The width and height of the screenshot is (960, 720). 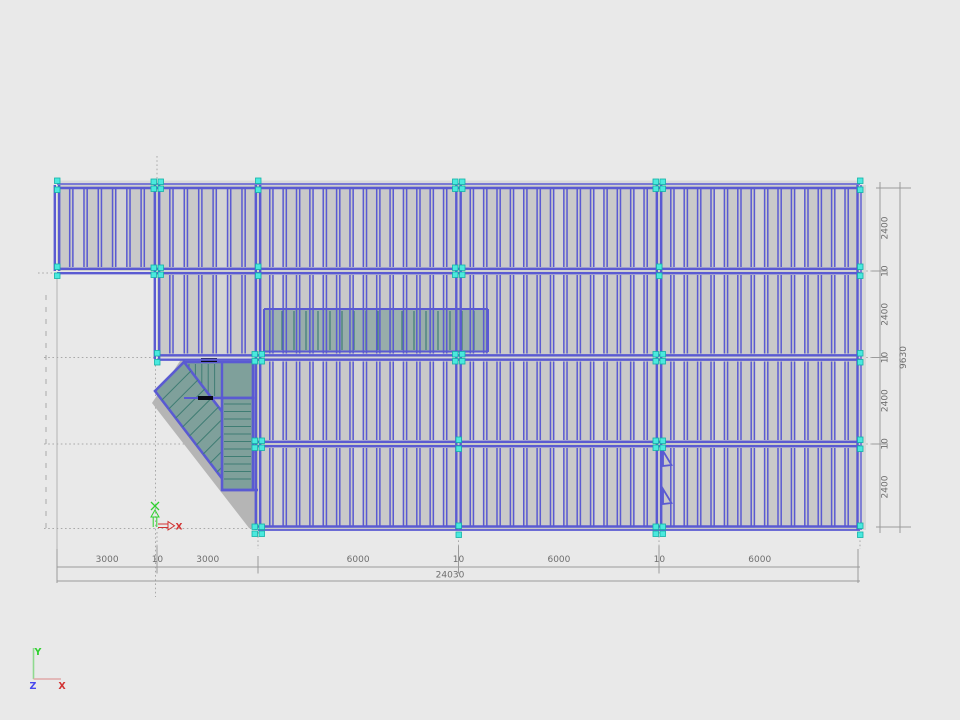 I want to click on world-axis-icon: Y Z X, so click(x=48, y=669).